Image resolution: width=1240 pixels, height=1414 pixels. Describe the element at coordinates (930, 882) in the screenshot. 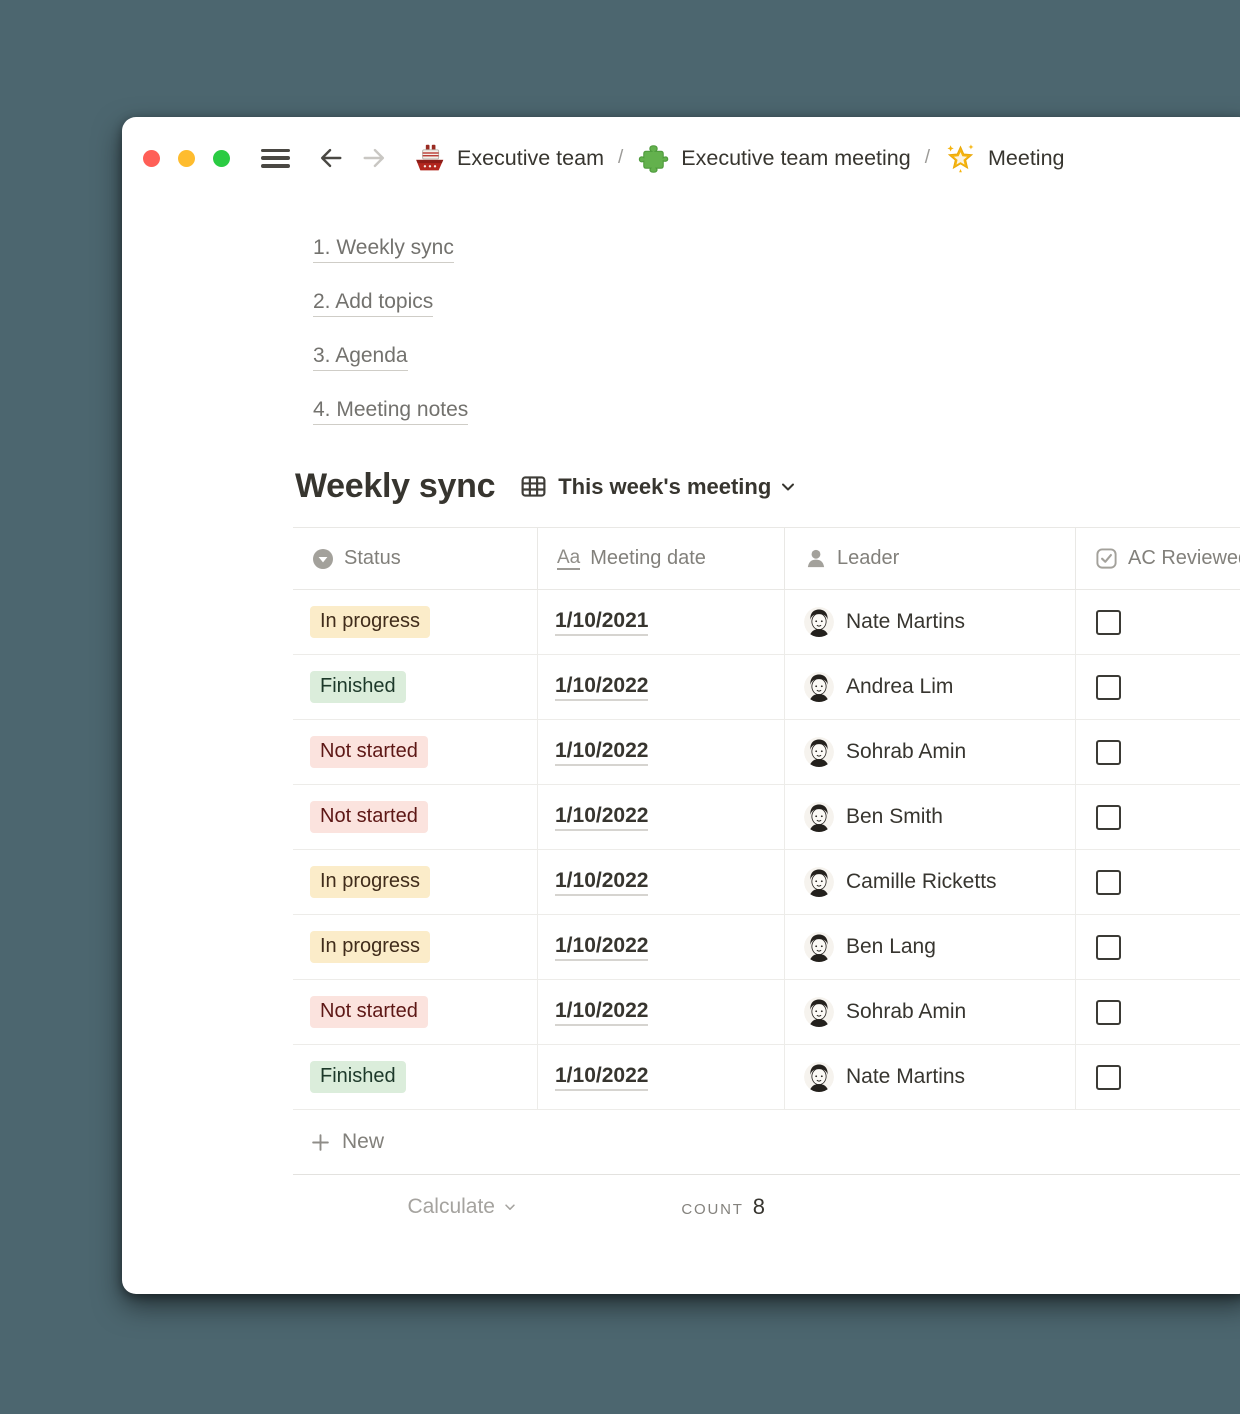

I see `leader-cell: Camille Ricketts` at that location.